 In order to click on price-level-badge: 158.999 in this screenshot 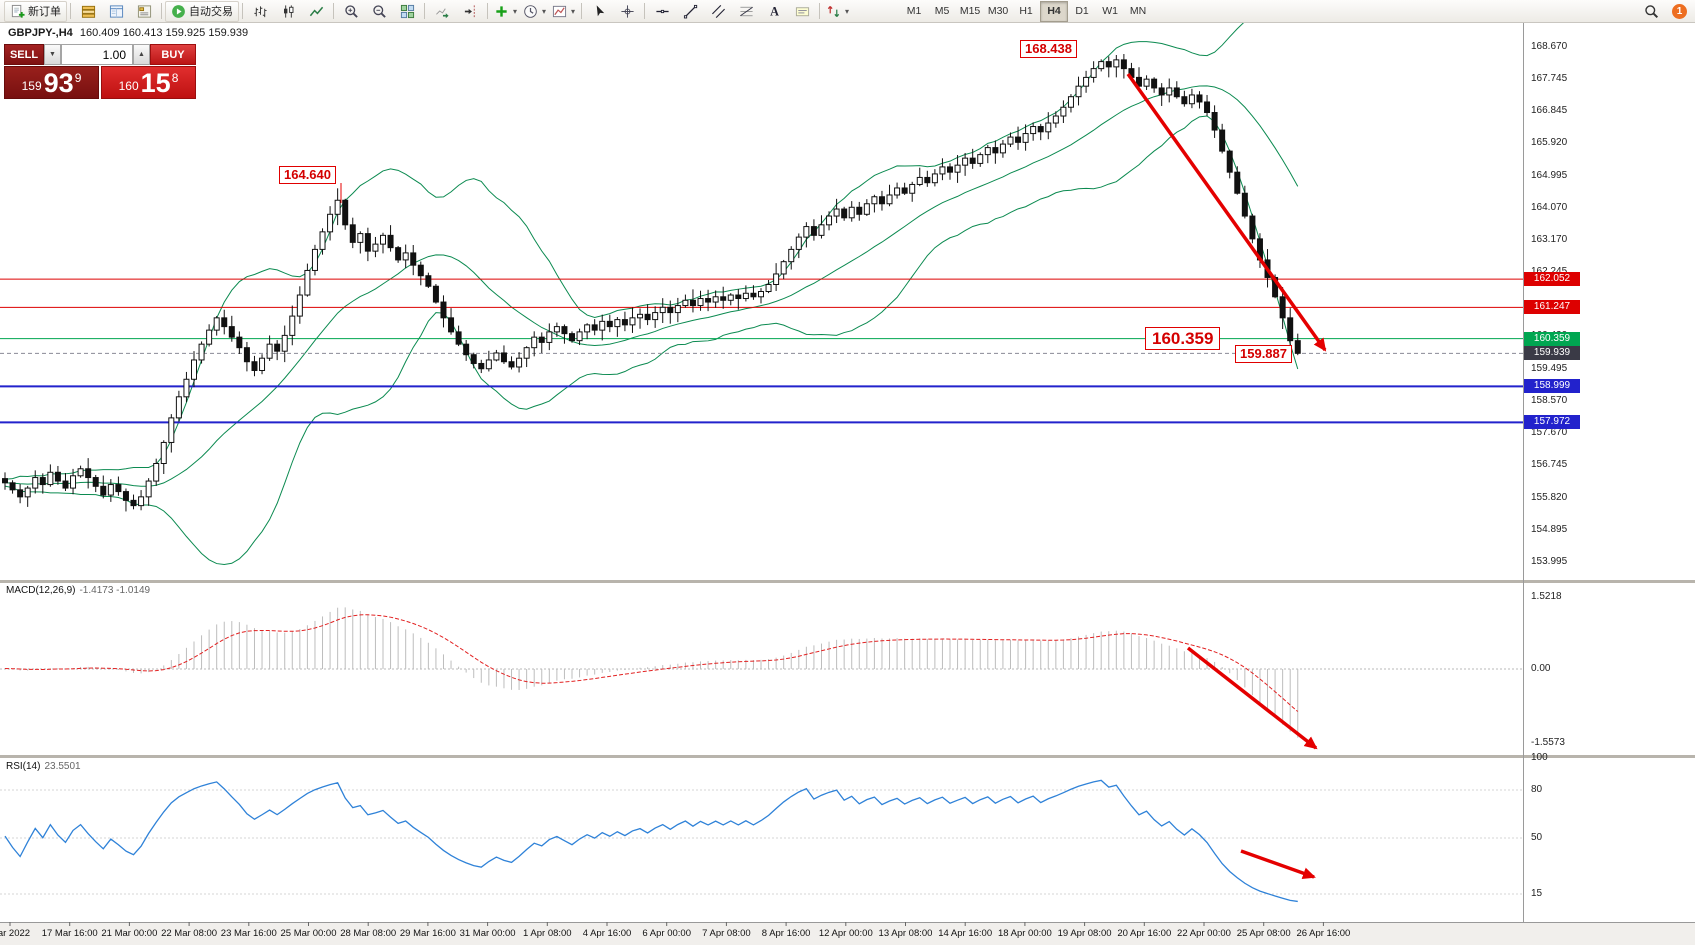, I will do `click(1552, 386)`.